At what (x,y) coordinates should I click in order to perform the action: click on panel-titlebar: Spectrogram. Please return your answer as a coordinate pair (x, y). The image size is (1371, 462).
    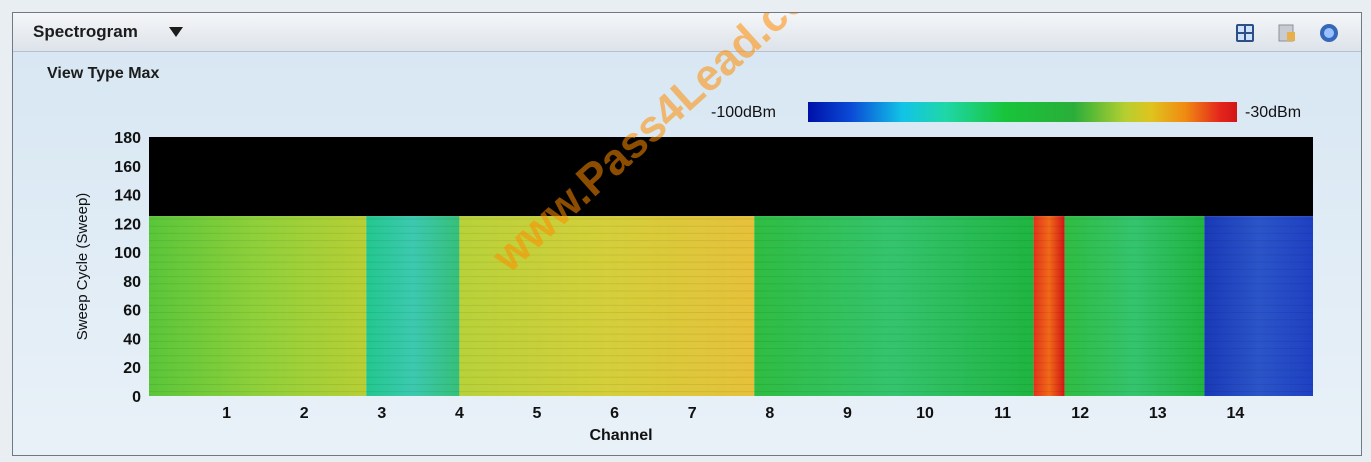
    Looking at the image, I should click on (687, 32).